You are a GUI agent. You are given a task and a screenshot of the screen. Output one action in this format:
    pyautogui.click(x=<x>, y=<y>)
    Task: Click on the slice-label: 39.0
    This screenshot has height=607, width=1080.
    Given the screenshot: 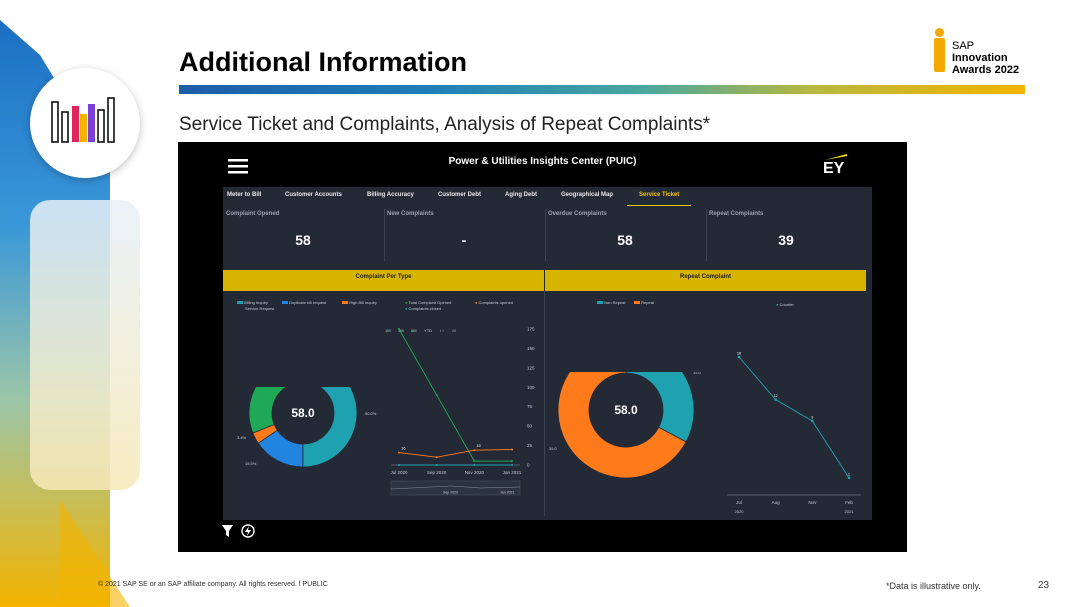 What is the action you would take?
    pyautogui.click(x=553, y=448)
    